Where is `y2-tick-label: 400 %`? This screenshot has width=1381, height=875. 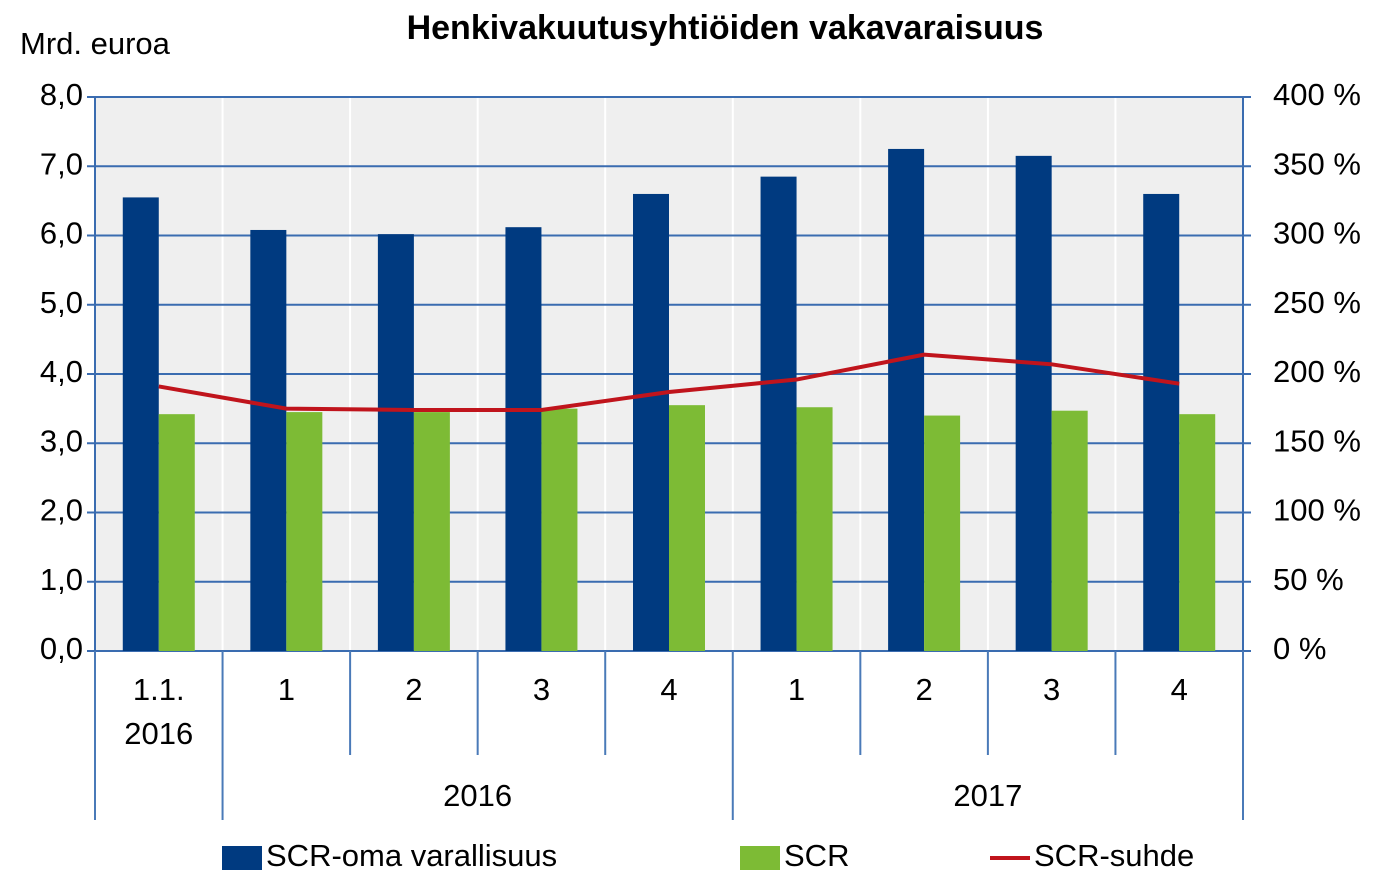
y2-tick-label: 400 % is located at coordinates (1317, 94).